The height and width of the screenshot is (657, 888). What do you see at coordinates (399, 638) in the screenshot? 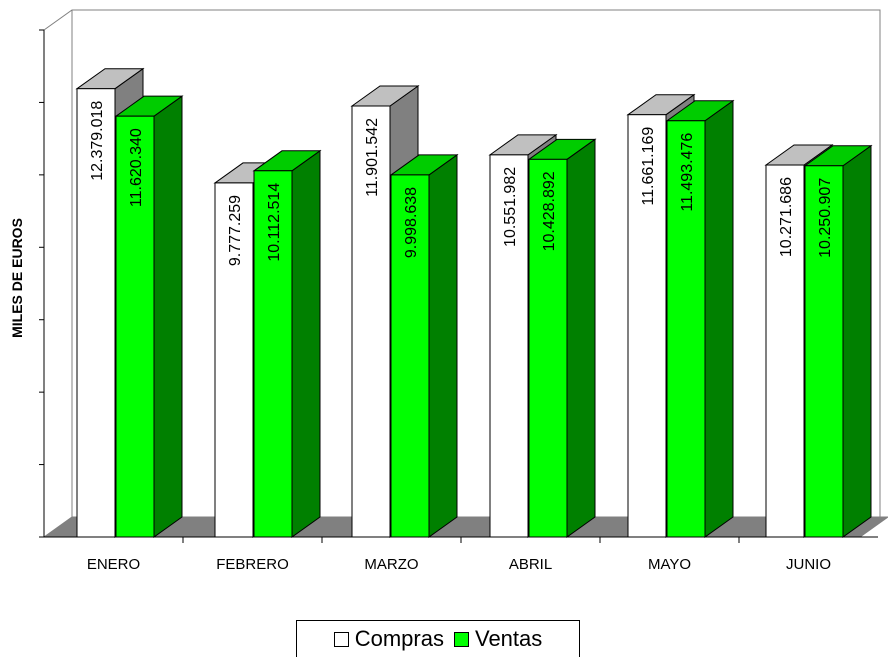
I see `legend-label-compras: Compras` at bounding box center [399, 638].